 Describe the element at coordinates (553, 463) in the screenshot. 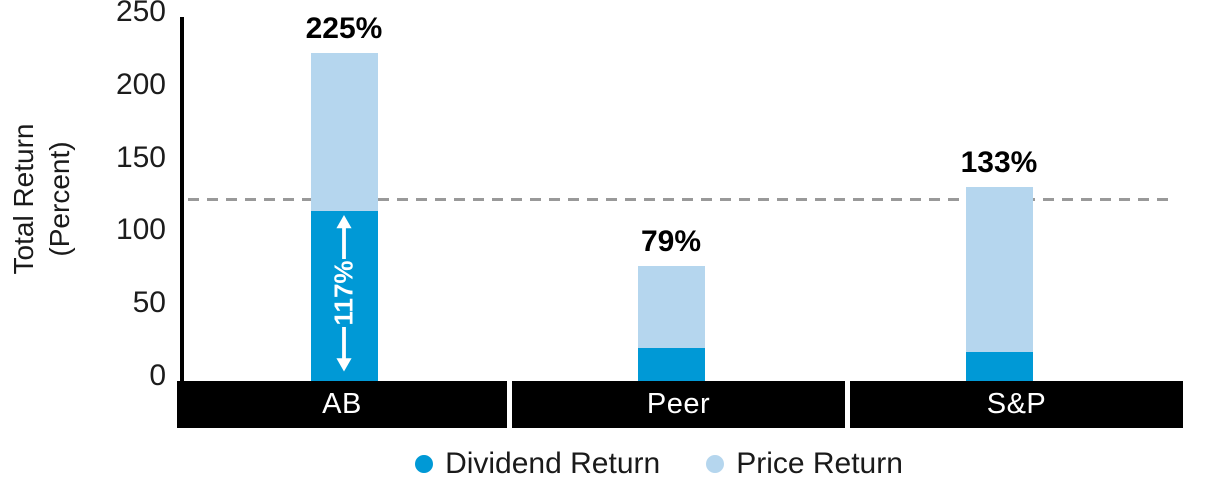

I see `legend-label: Dividend Return` at that location.